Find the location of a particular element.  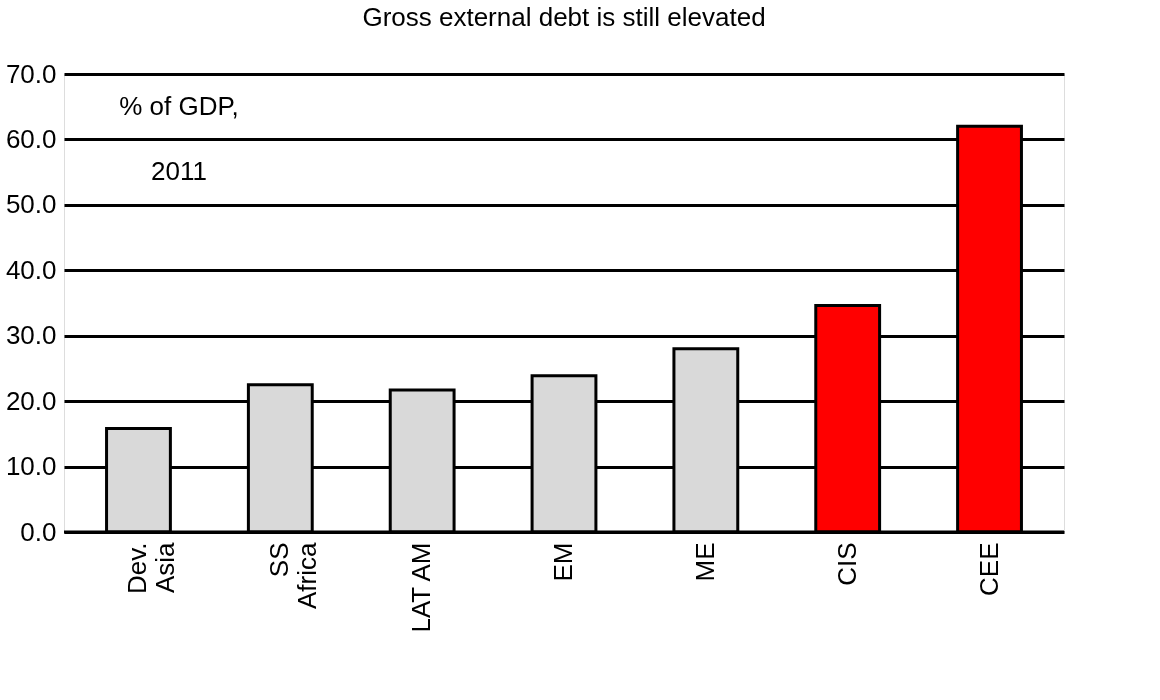

x-tick-label: CEE is located at coordinates (988, 569).